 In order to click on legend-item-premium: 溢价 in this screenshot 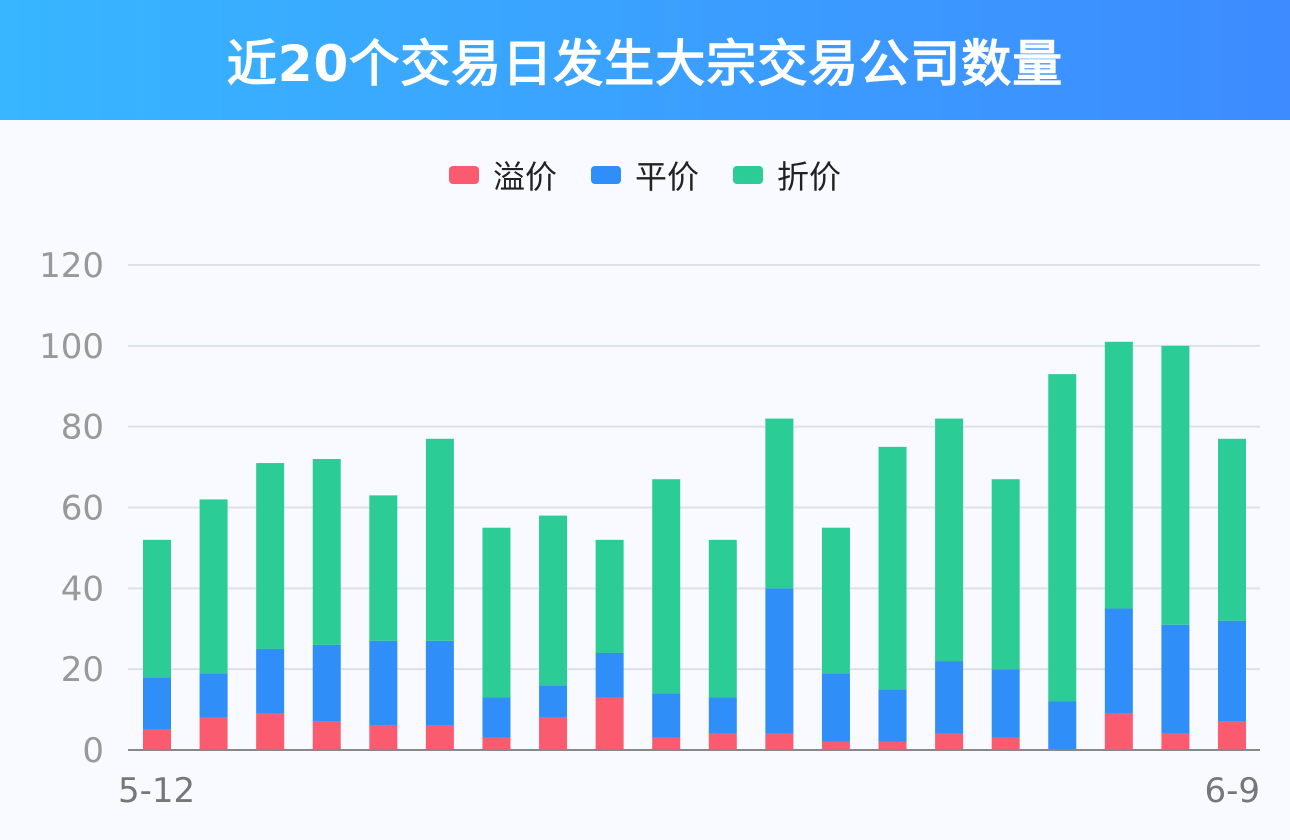, I will do `click(502, 175)`.